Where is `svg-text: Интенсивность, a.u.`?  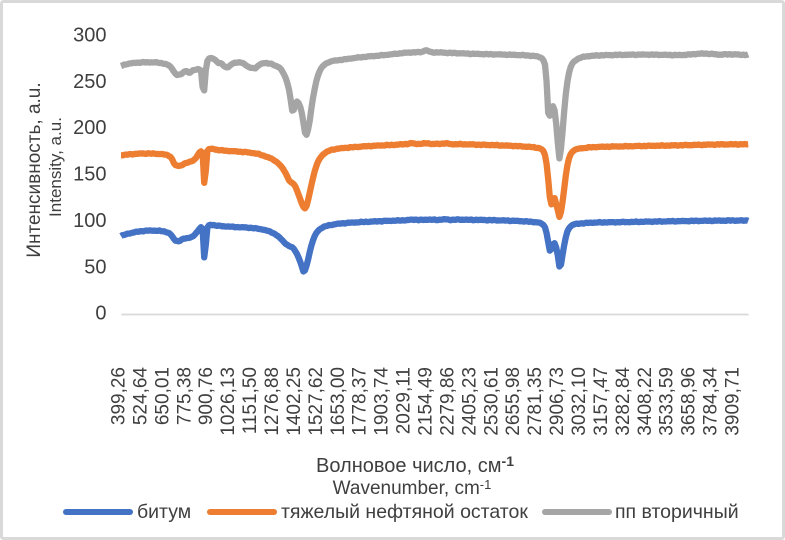 svg-text: Интенсивность, a.u. is located at coordinates (34, 169).